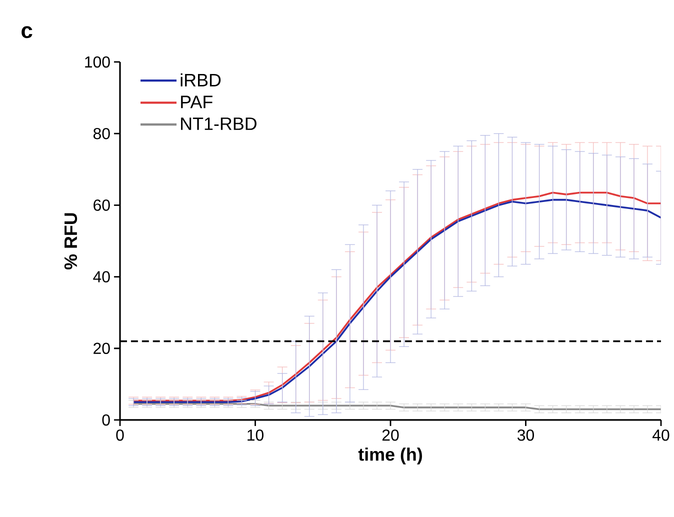 The width and height of the screenshot is (674, 517). I want to click on y-tick-label: 20, so click(102, 348).